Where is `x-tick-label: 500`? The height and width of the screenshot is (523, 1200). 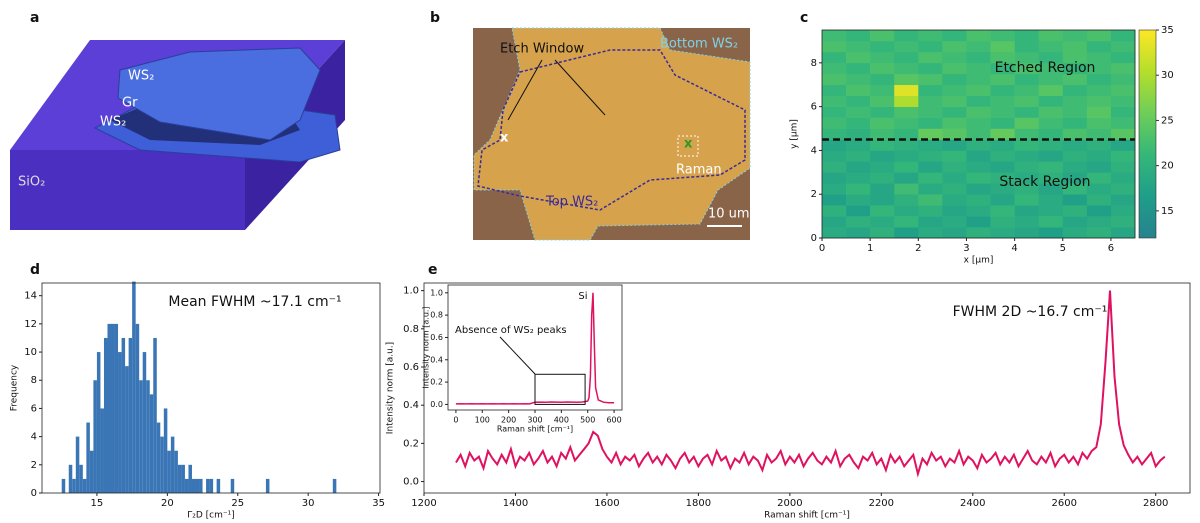 x-tick-label: 500 is located at coordinates (587, 420).